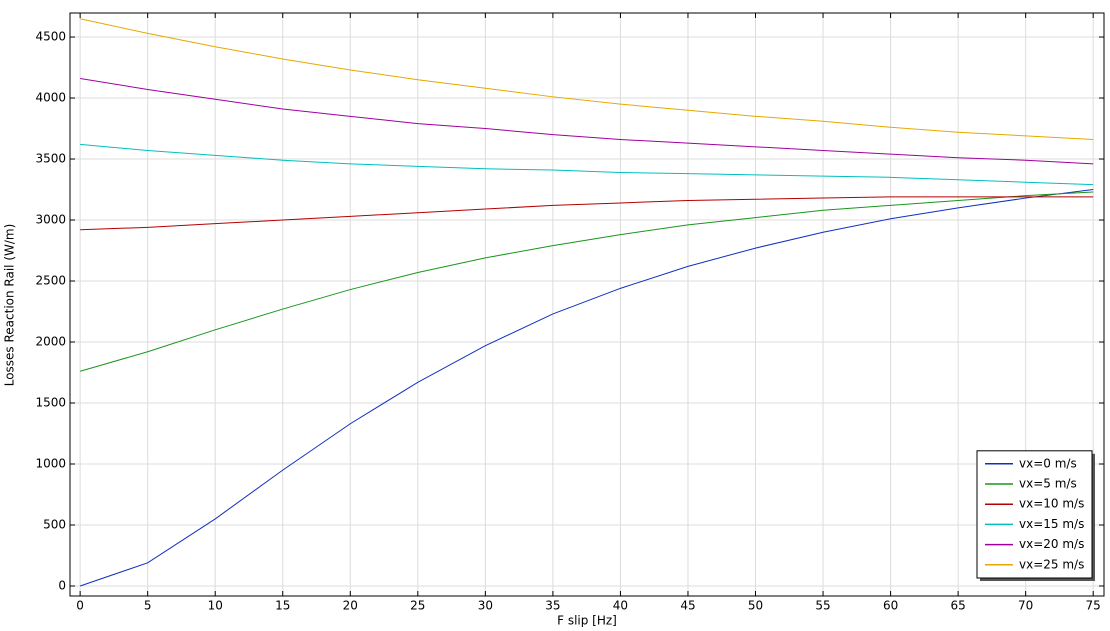  I want to click on x-tick-label: 55, so click(822, 606).